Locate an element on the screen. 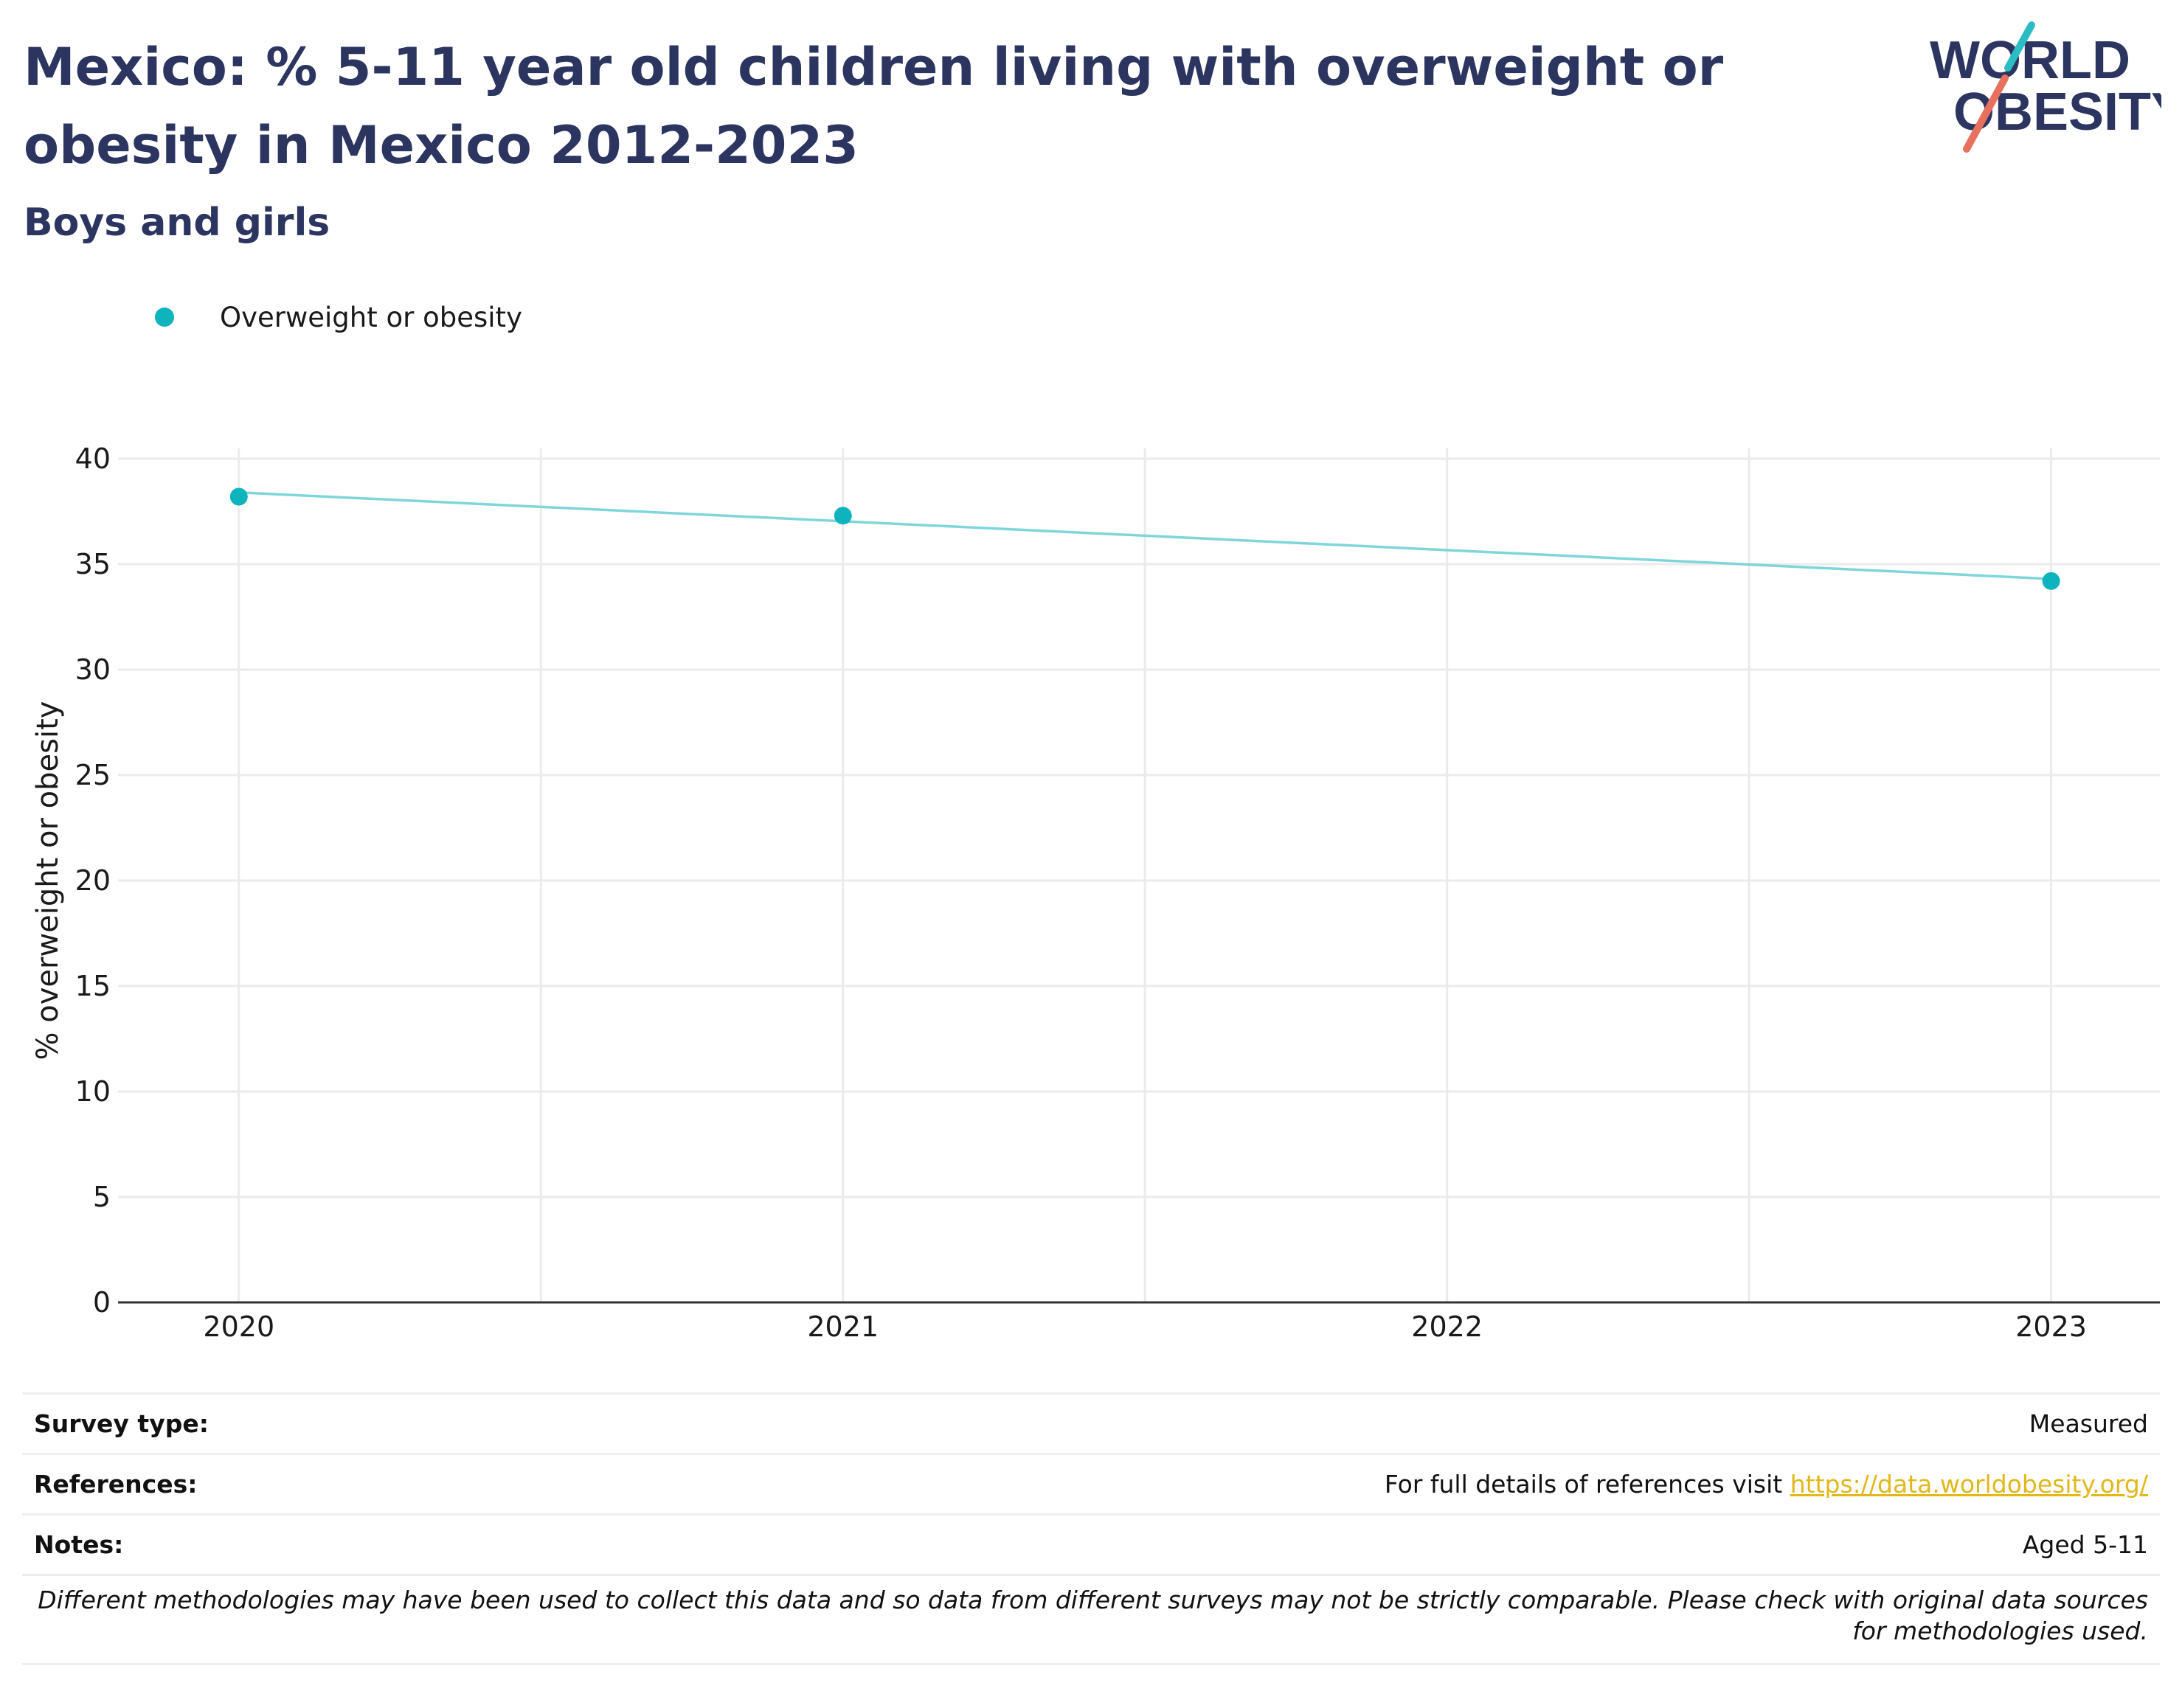 The height and width of the screenshot is (1708, 2182). legend-marker is located at coordinates (164, 317).